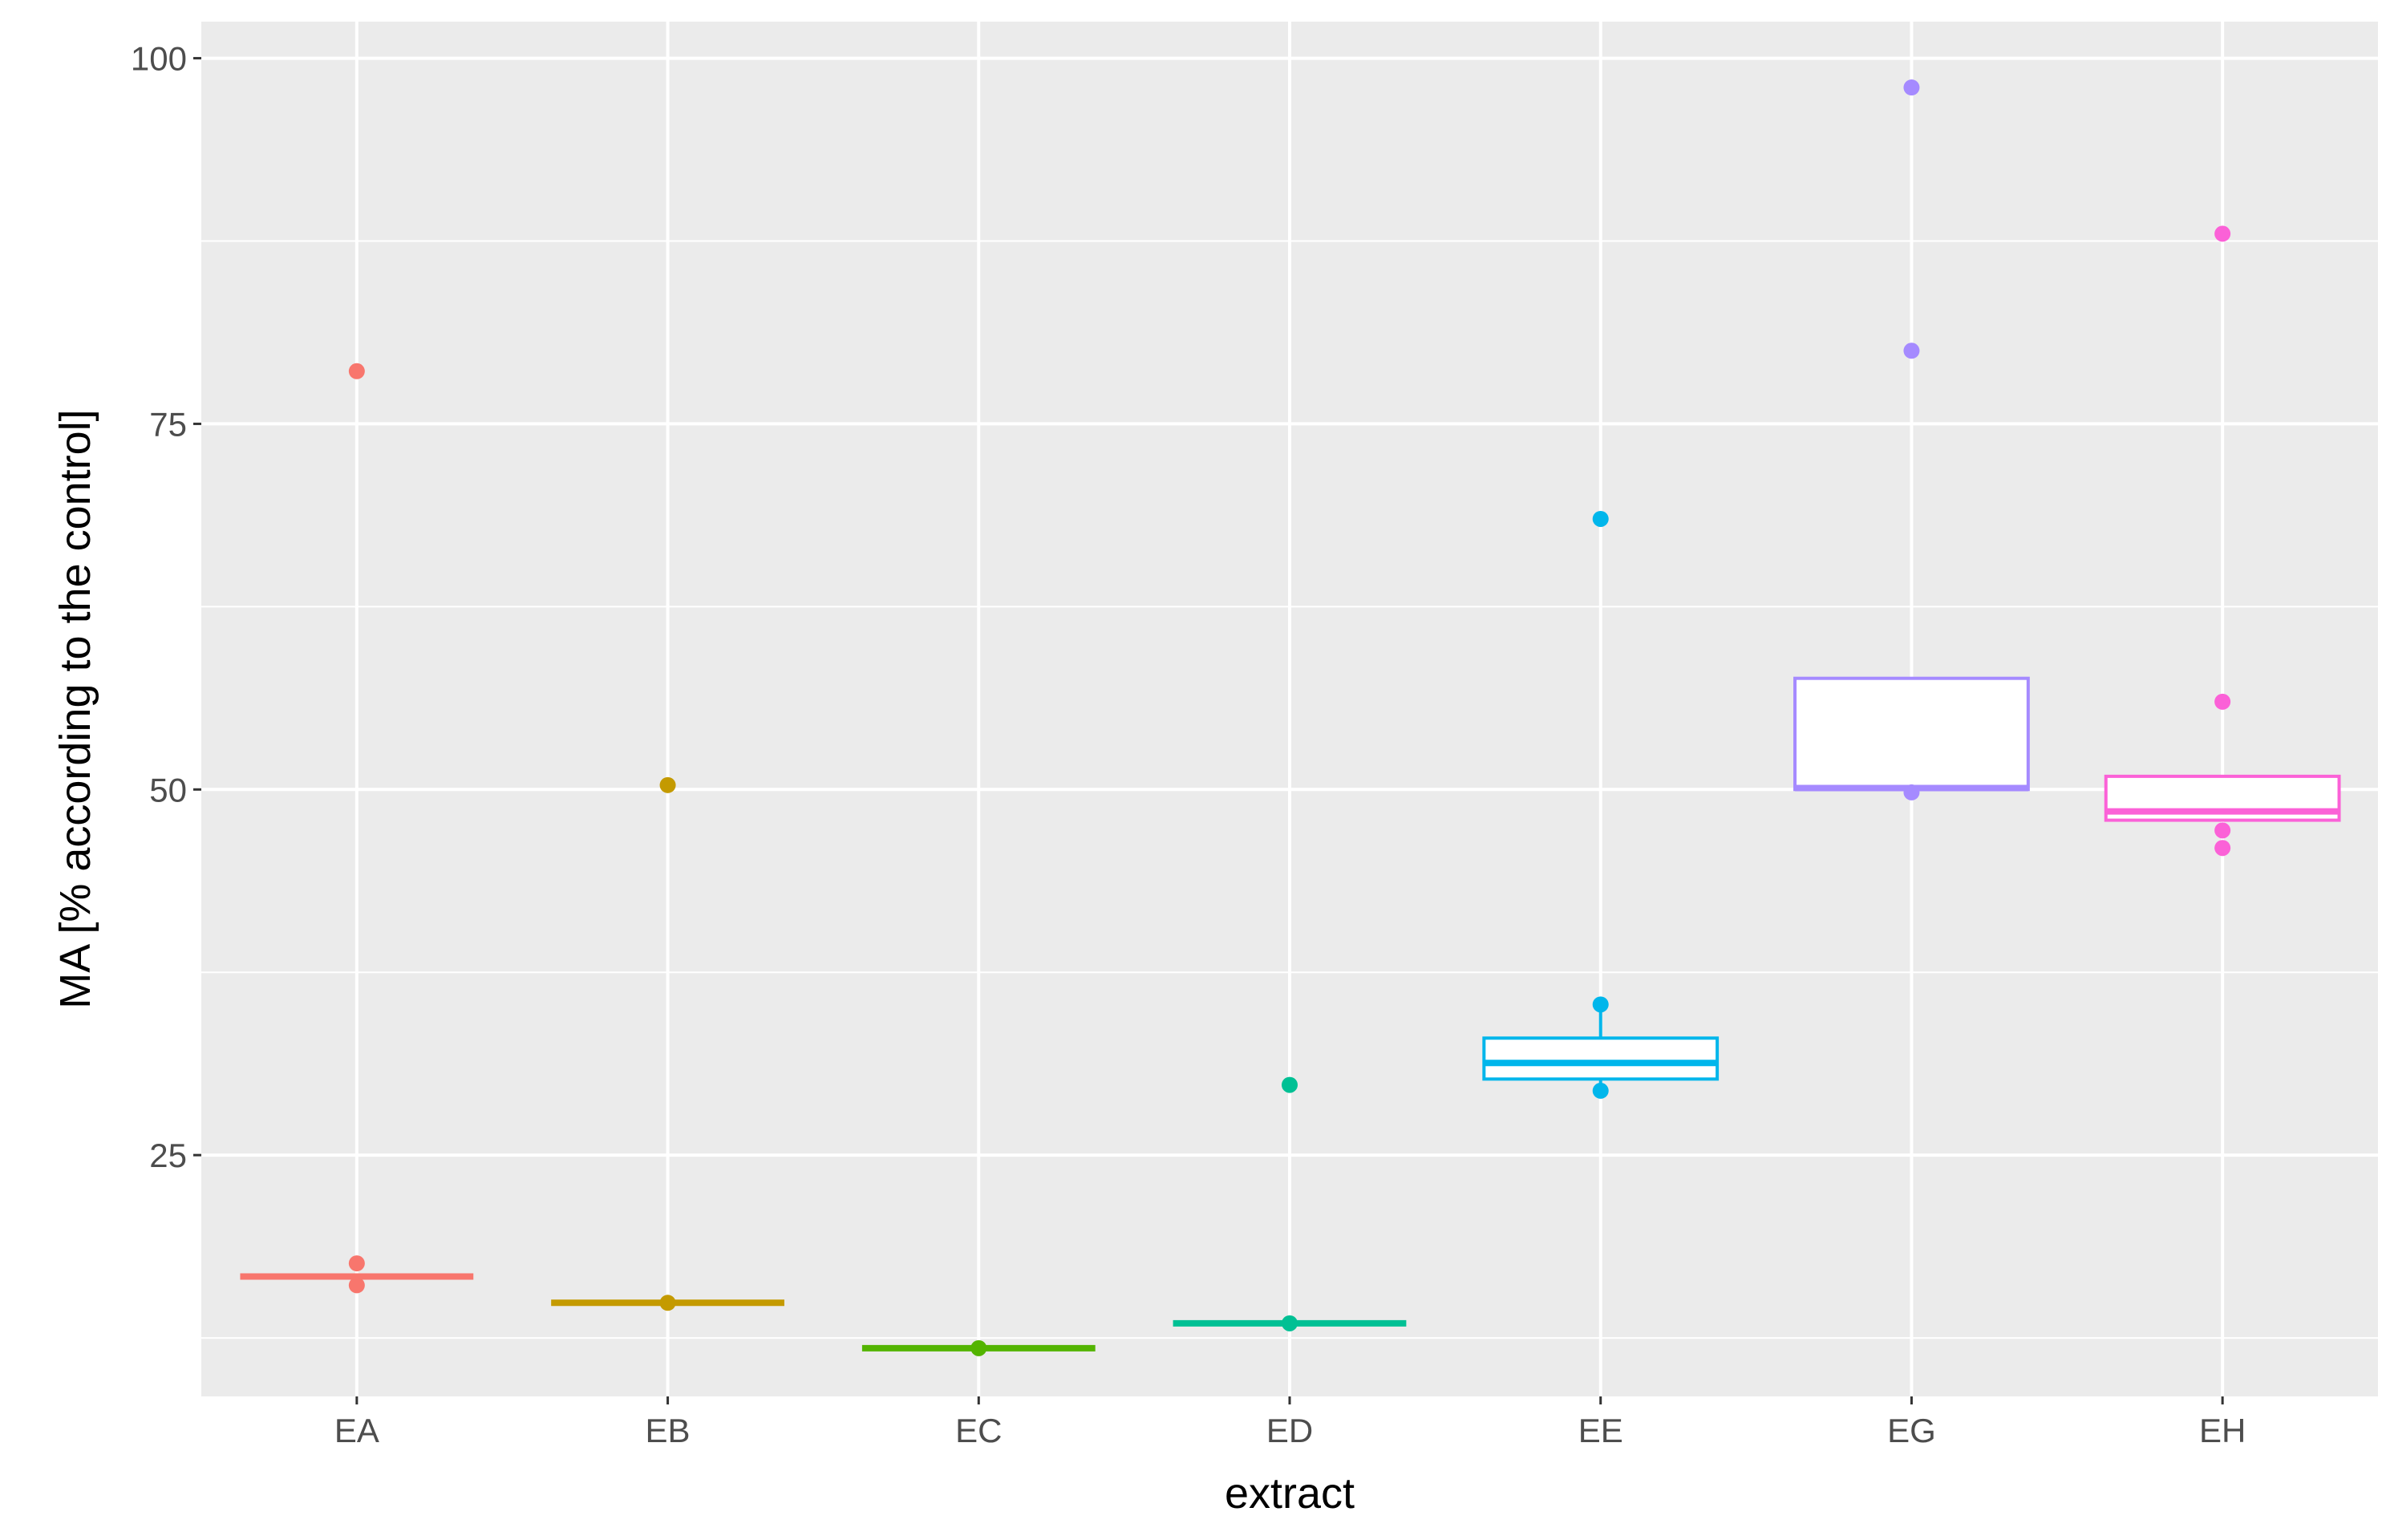  I want to click on y-tick-label: 50, so click(168, 789).